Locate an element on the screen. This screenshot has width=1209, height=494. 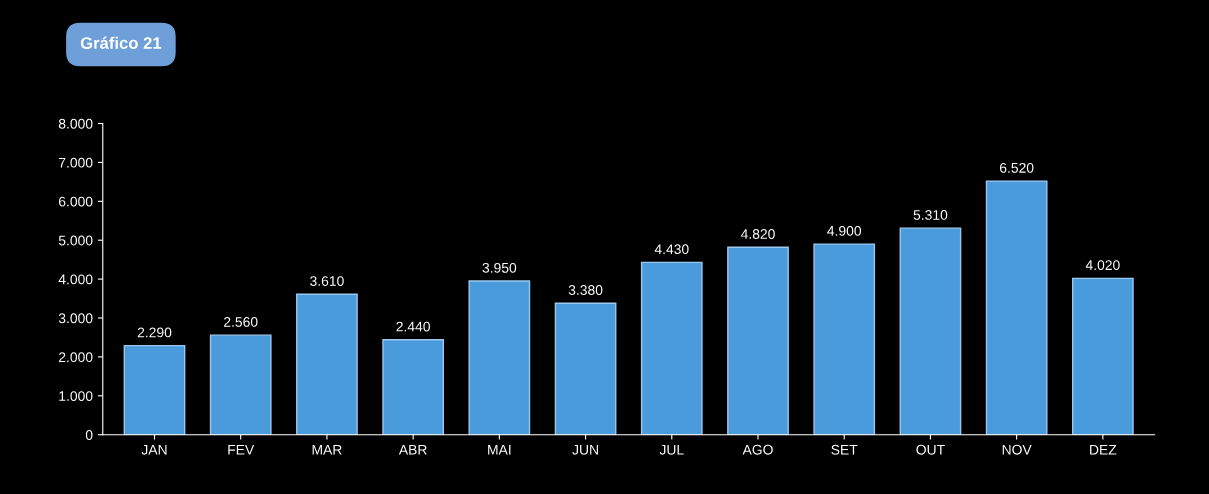
x-tick-label: JAN is located at coordinates (154, 449).